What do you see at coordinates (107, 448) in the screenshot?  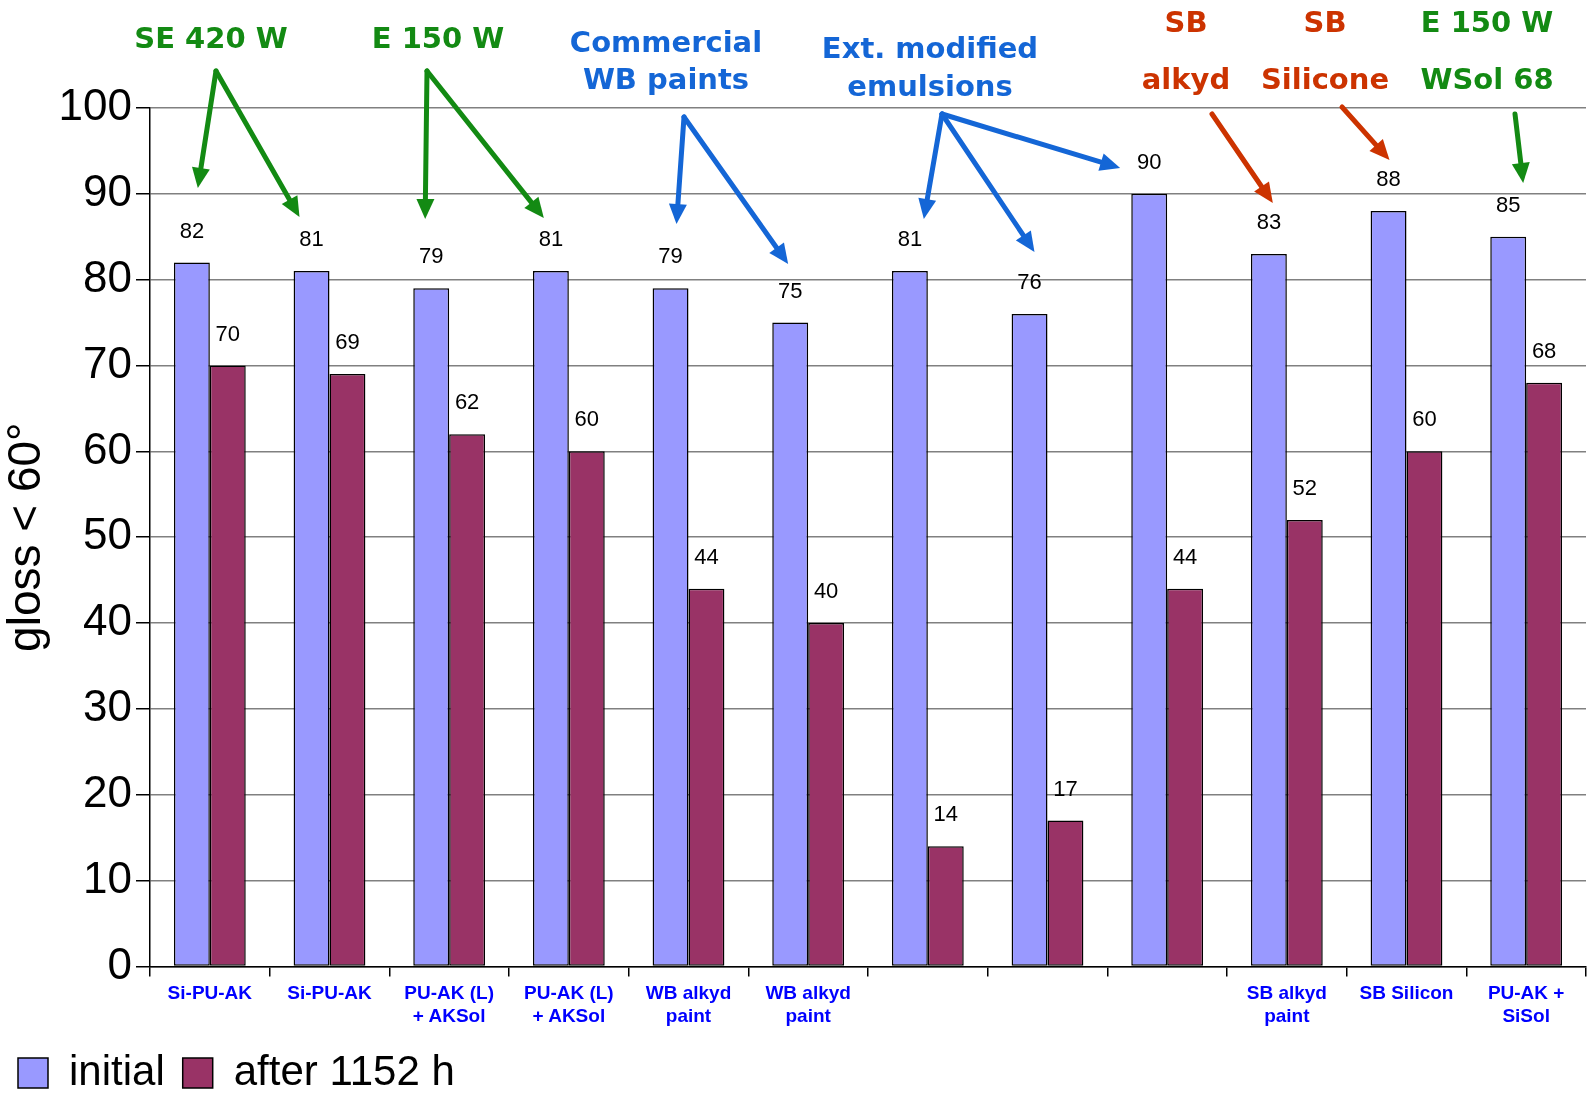 I see `y-tick-label: 60` at bounding box center [107, 448].